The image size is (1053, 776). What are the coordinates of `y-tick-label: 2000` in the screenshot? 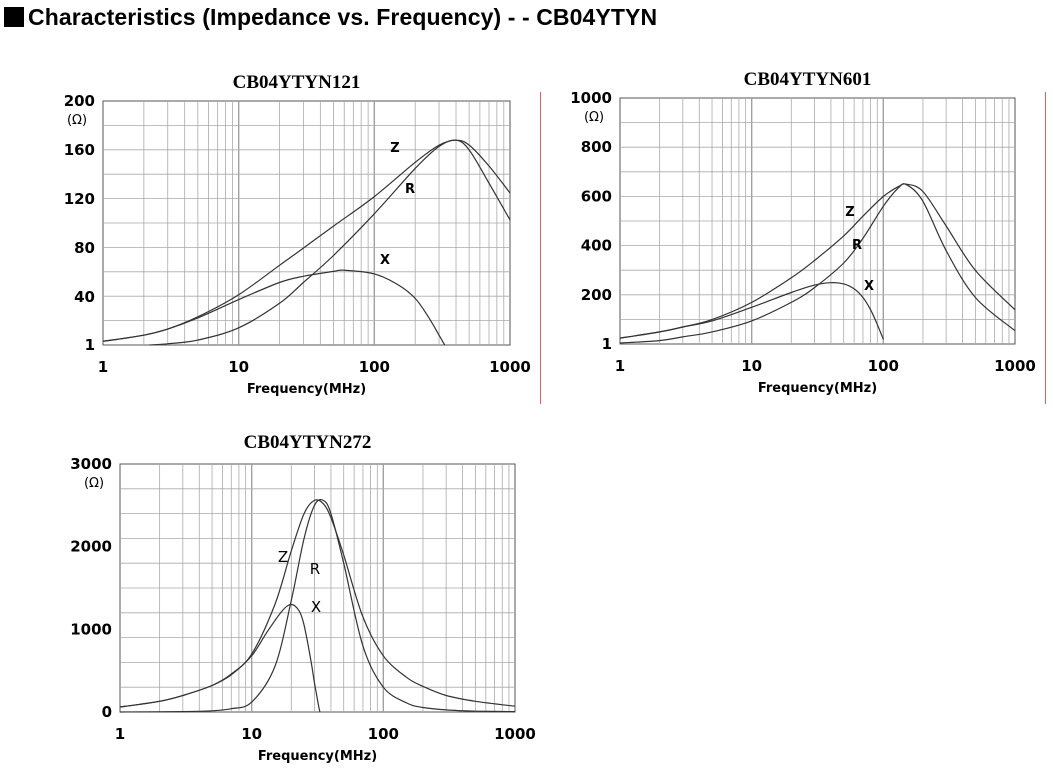 It's located at (91, 547).